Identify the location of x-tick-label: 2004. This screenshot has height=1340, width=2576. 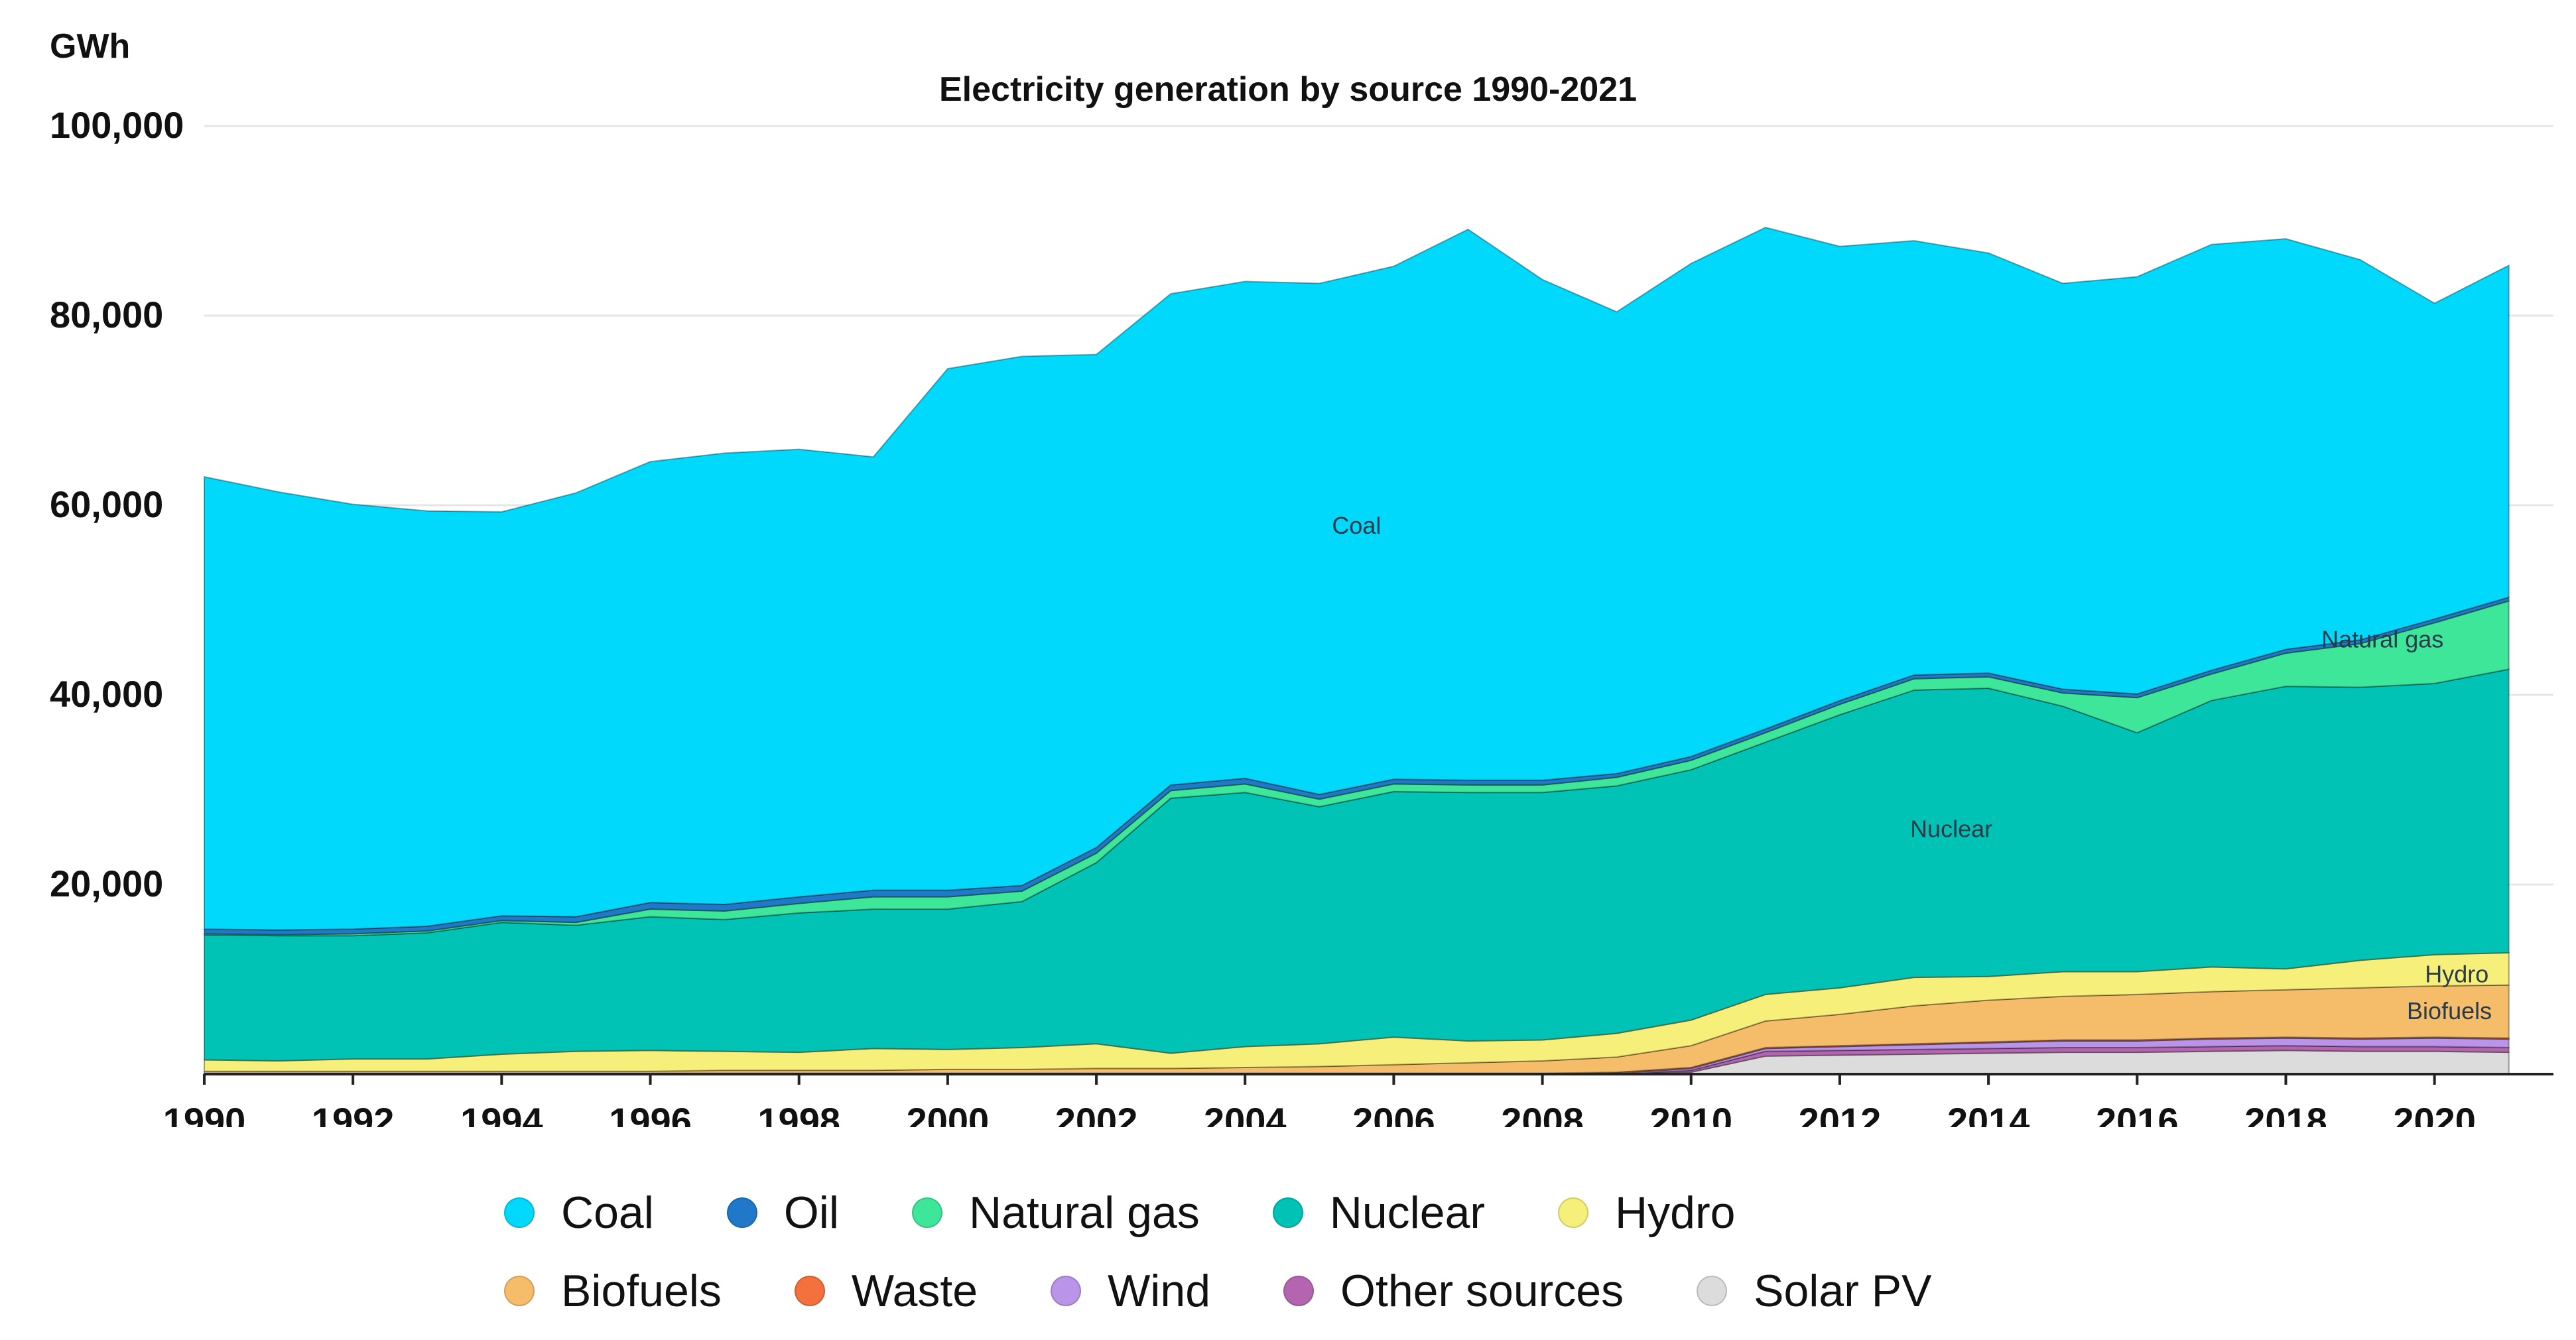
(1246, 1113).